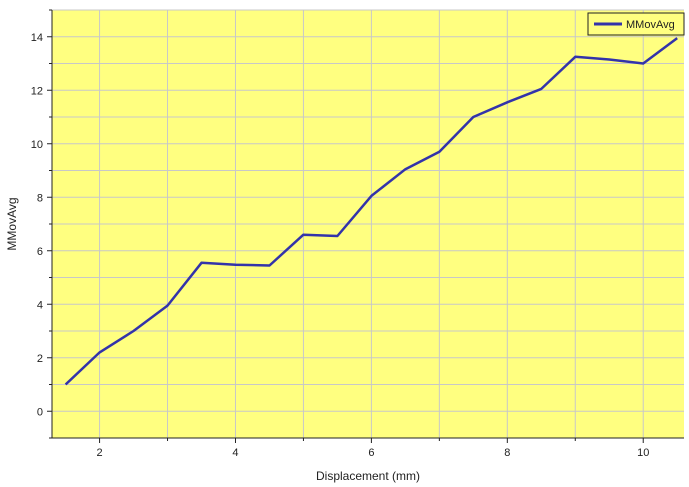 This screenshot has height=487, width=689. Describe the element at coordinates (37, 38) in the screenshot. I see `y-tick-label: 14` at that location.